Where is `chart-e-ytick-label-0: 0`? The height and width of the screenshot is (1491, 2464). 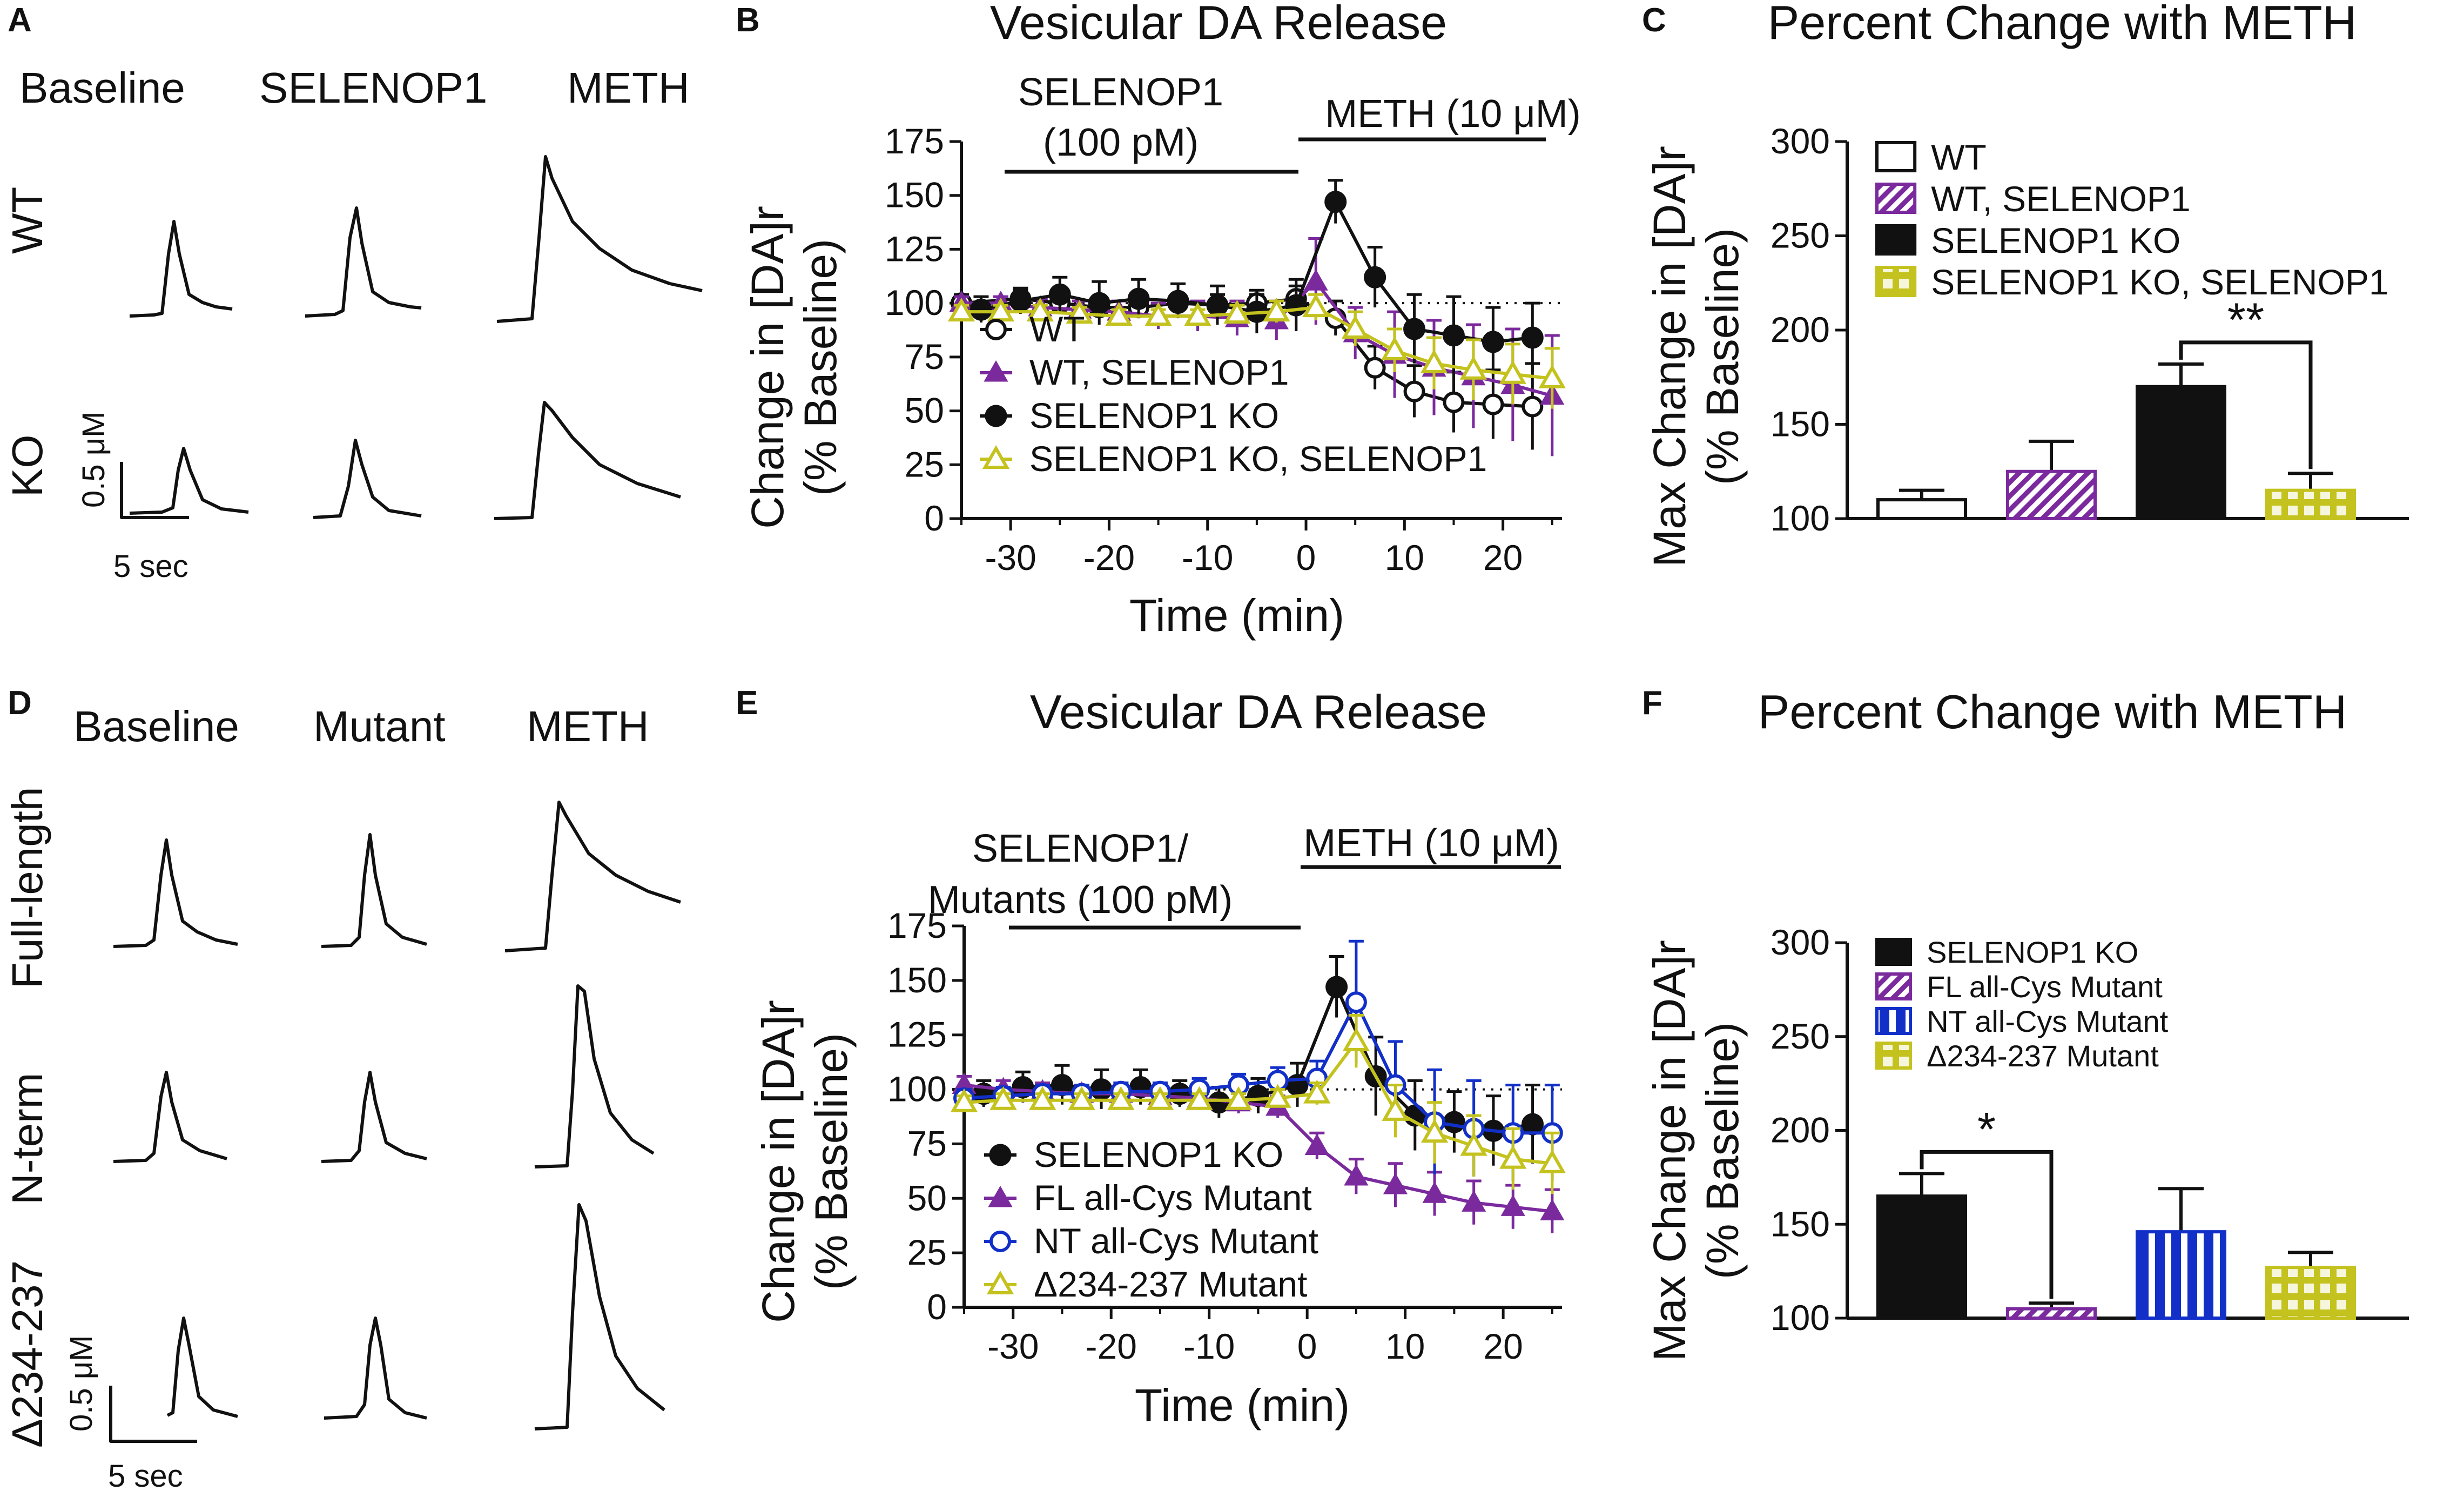
chart-e-ytick-label-0: 0 is located at coordinates (937, 1307).